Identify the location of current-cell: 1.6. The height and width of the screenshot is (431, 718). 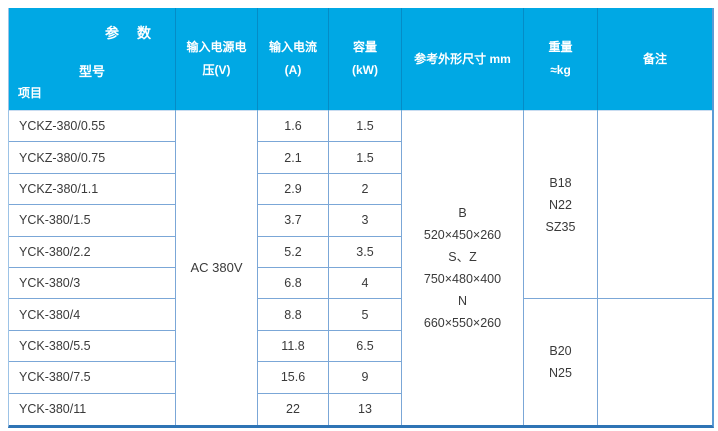
(293, 127).